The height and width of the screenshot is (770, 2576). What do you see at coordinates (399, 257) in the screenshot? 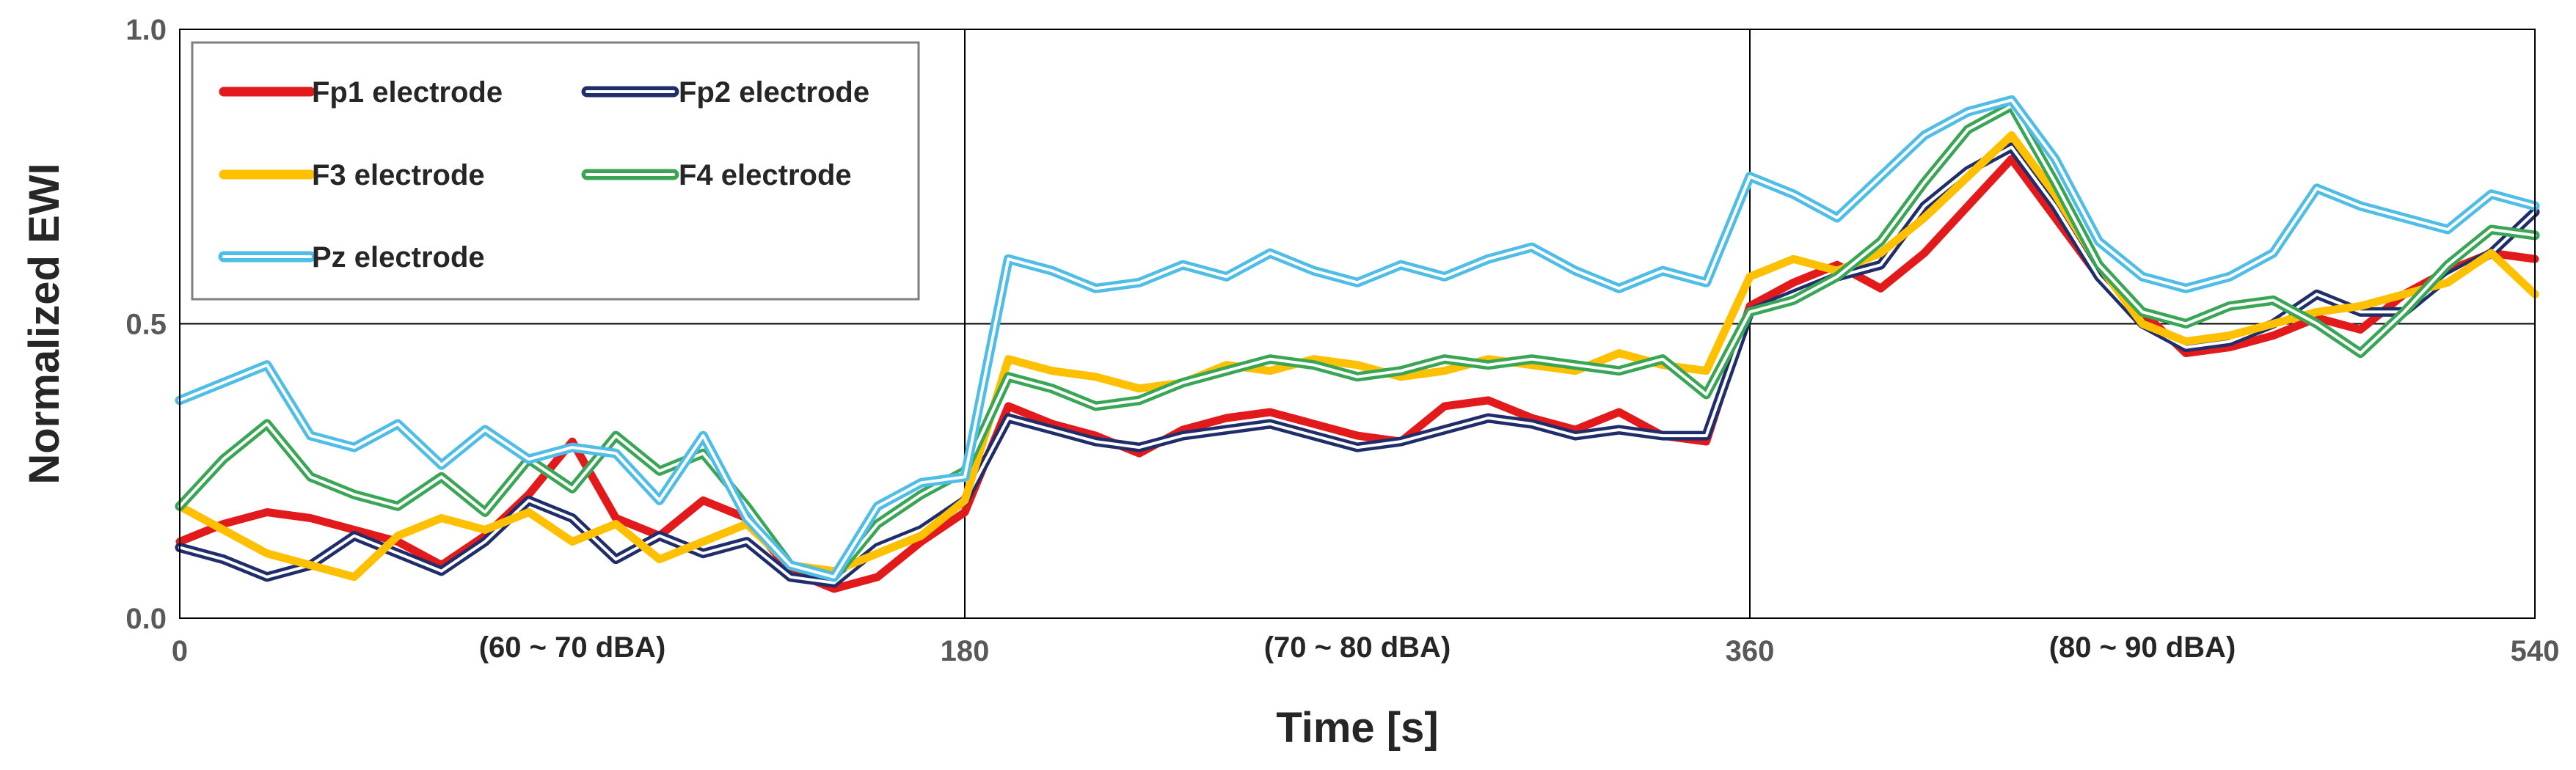
I see `legend-label: Pz electrode` at bounding box center [399, 257].